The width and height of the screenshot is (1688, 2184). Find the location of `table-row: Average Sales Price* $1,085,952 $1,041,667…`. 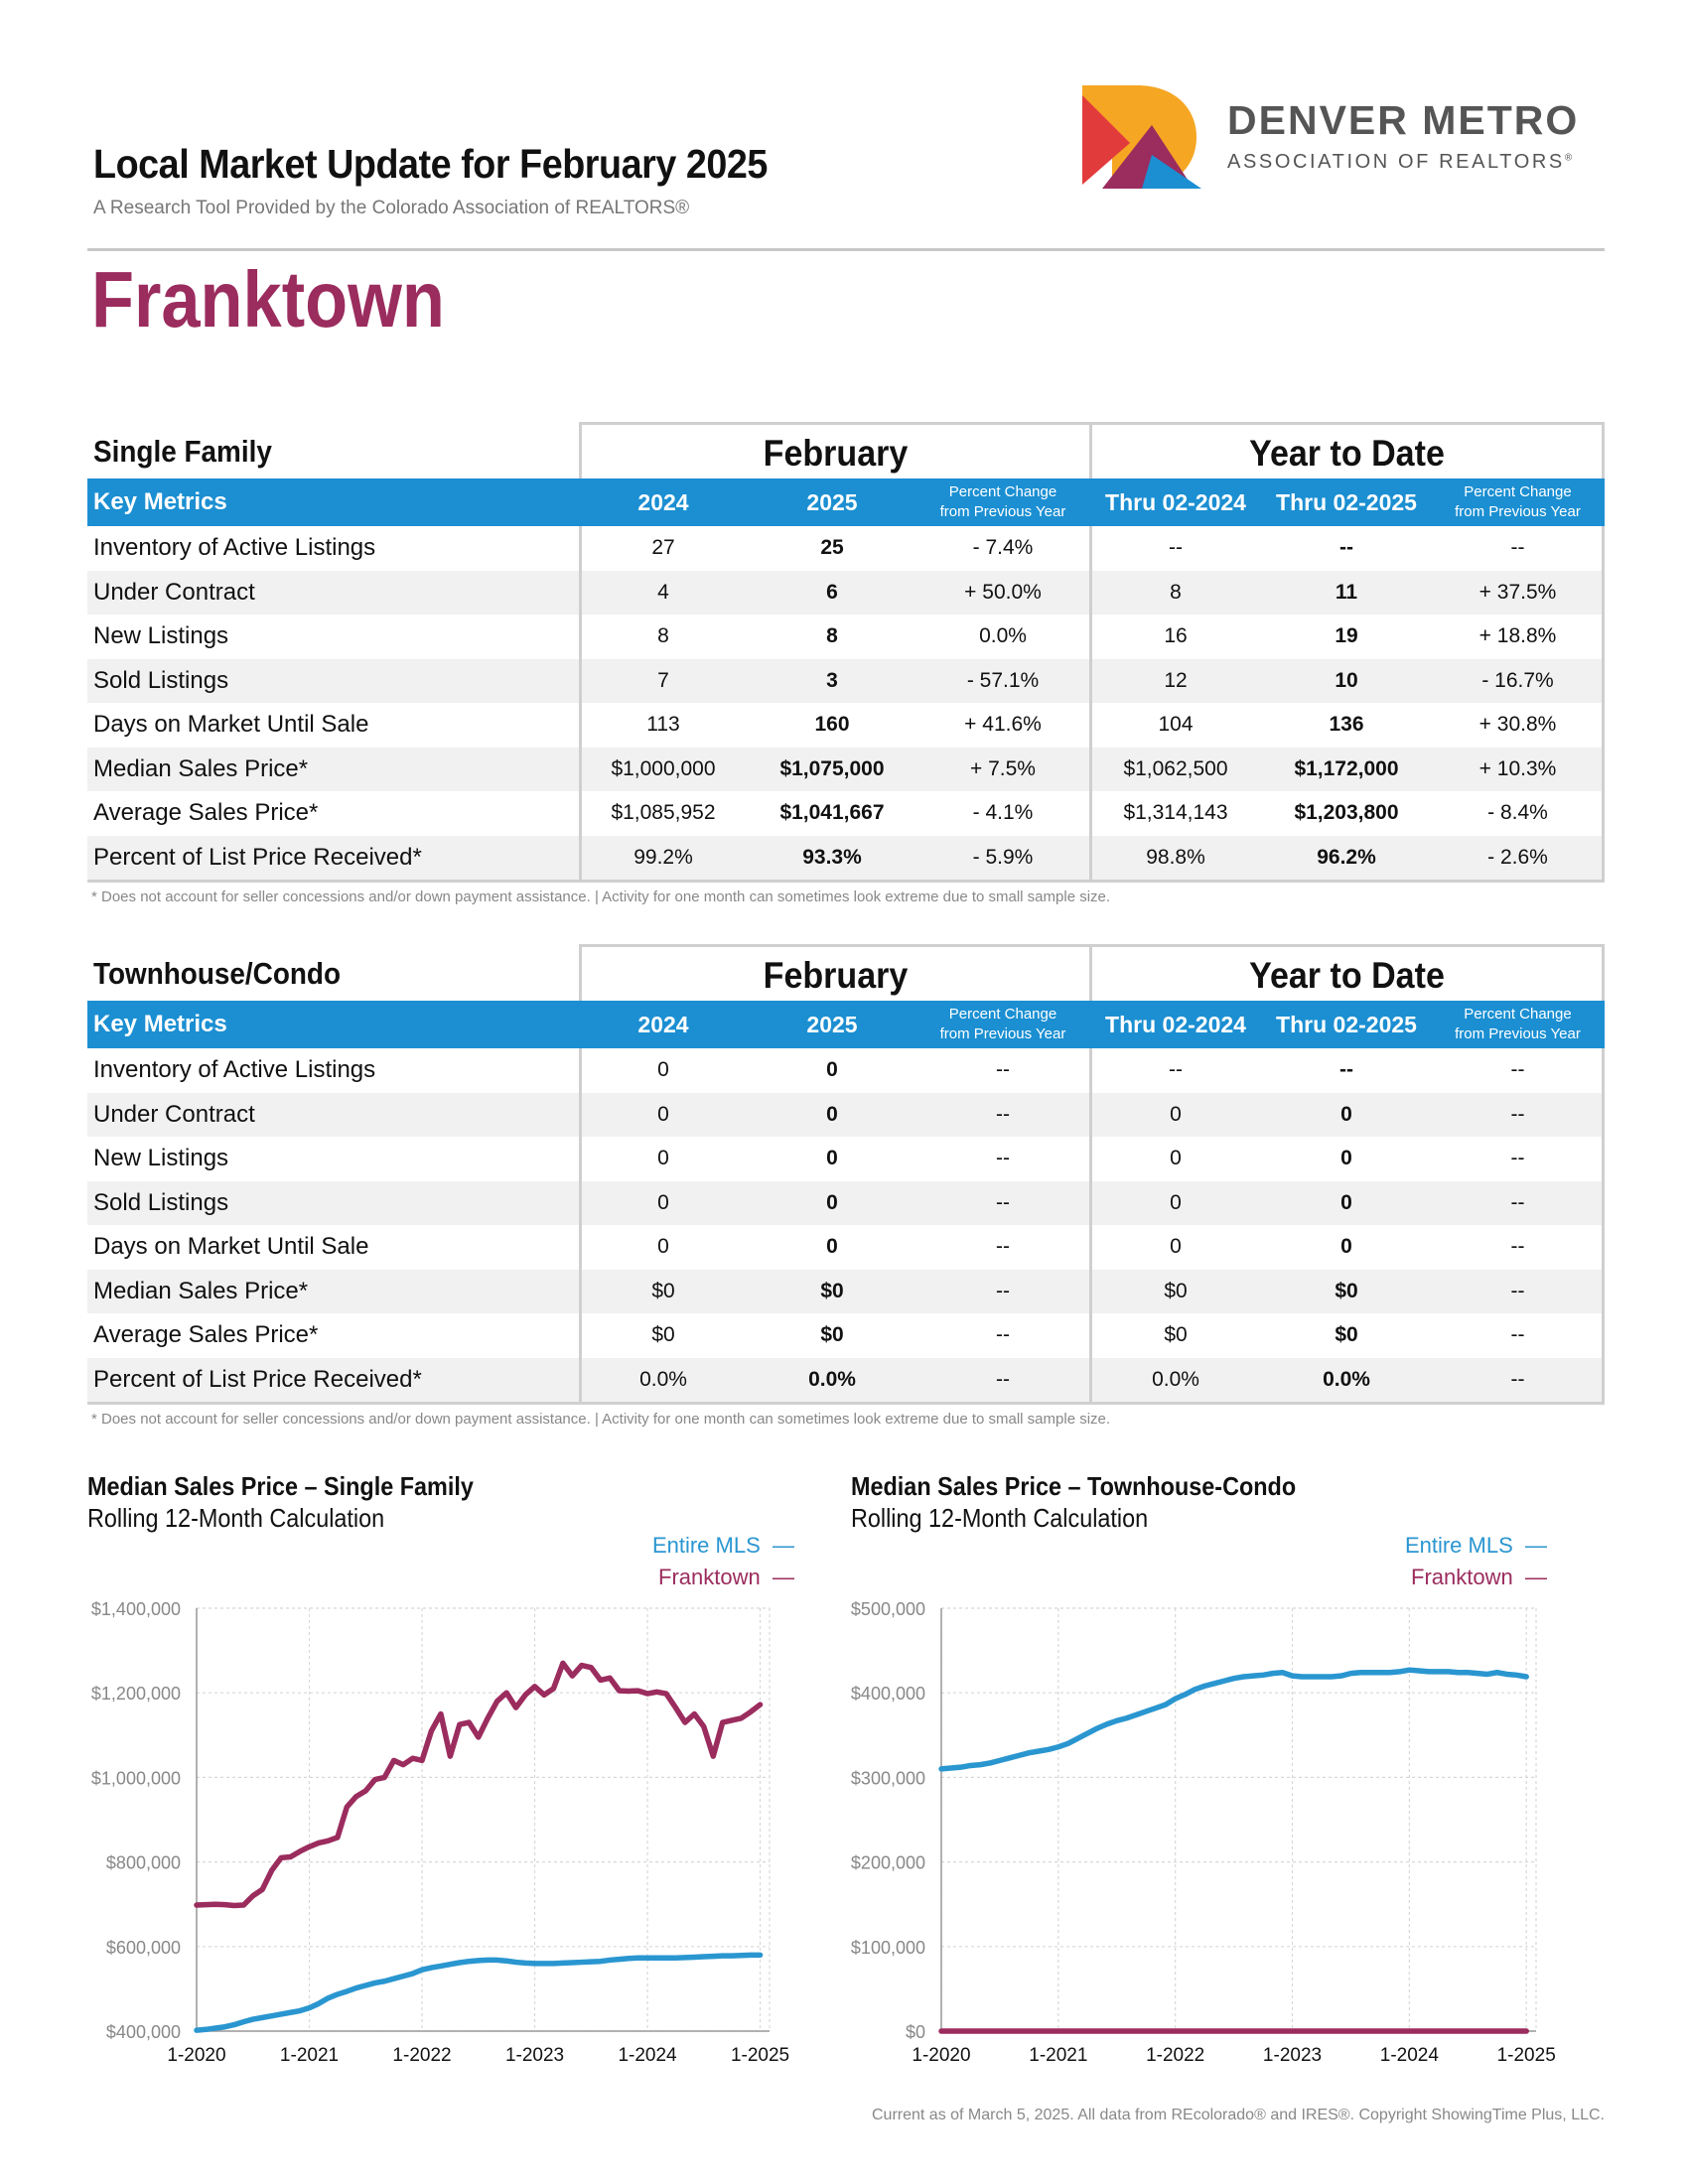

table-row: Average Sales Price* $1,085,952 $1,041,667… is located at coordinates (846, 813).